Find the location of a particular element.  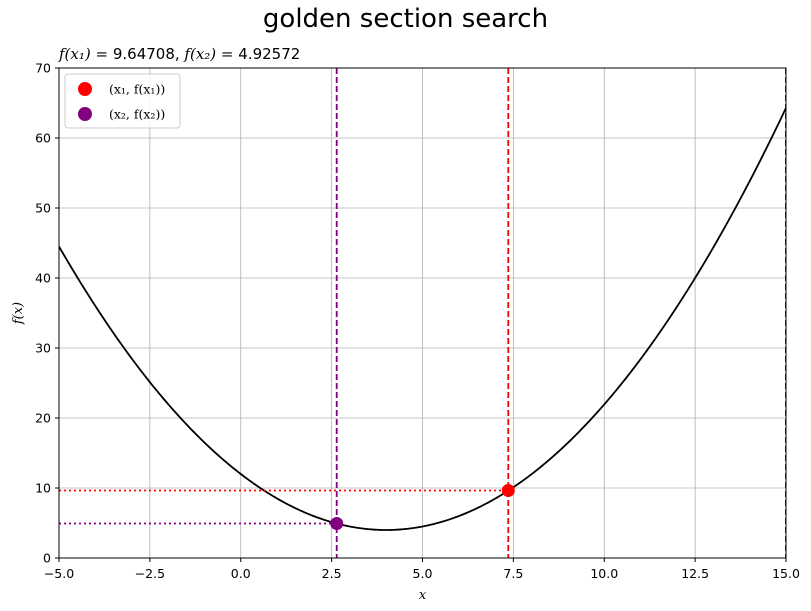

x-tick-label: 12.5 is located at coordinates (695, 573).